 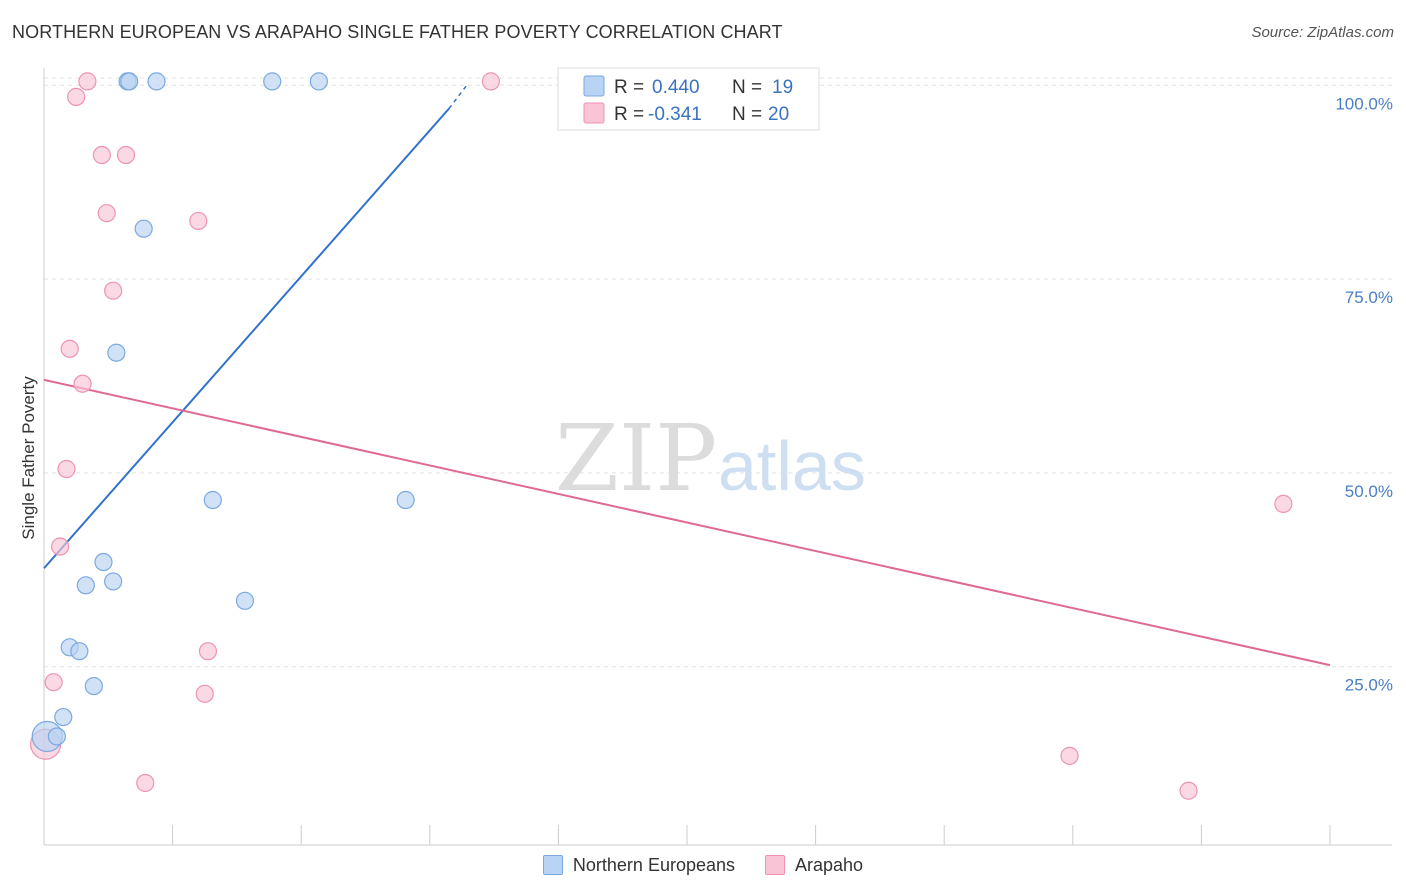 I want to click on trend-line-northern-europeans, so click(x=246, y=338).